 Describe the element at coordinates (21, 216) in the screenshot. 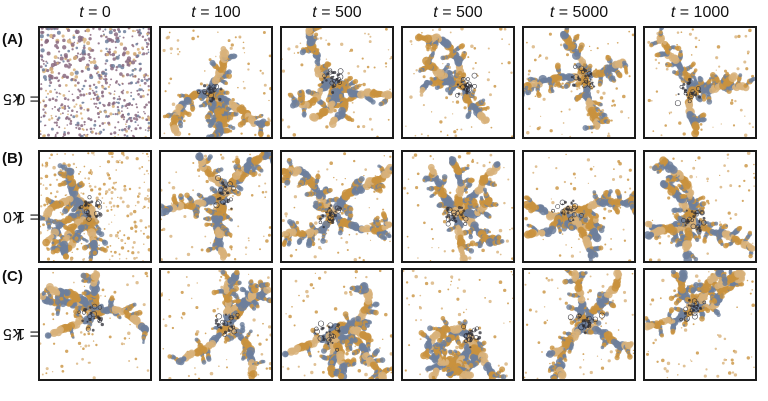

I see `row-label-b: k = 1.0` at that location.